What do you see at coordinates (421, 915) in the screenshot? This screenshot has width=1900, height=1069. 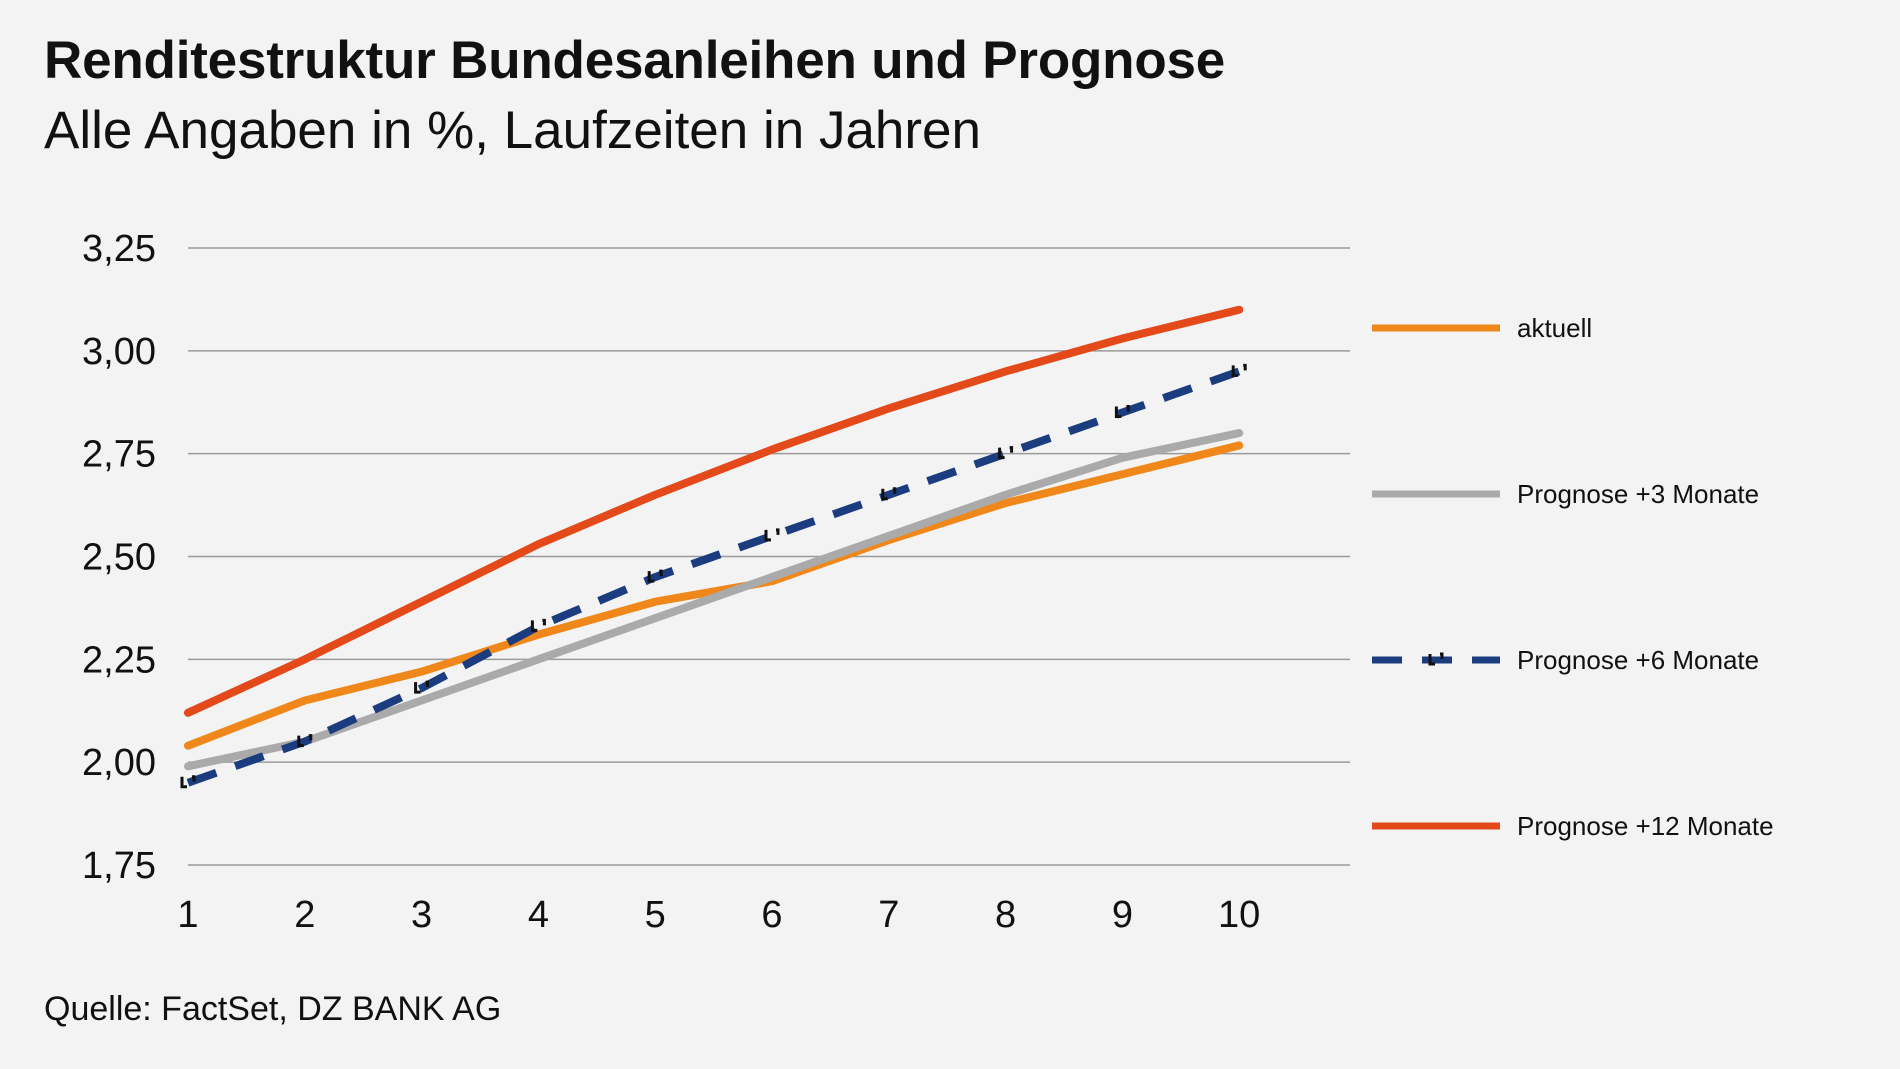 I see `x-tick-label: 3` at bounding box center [421, 915].